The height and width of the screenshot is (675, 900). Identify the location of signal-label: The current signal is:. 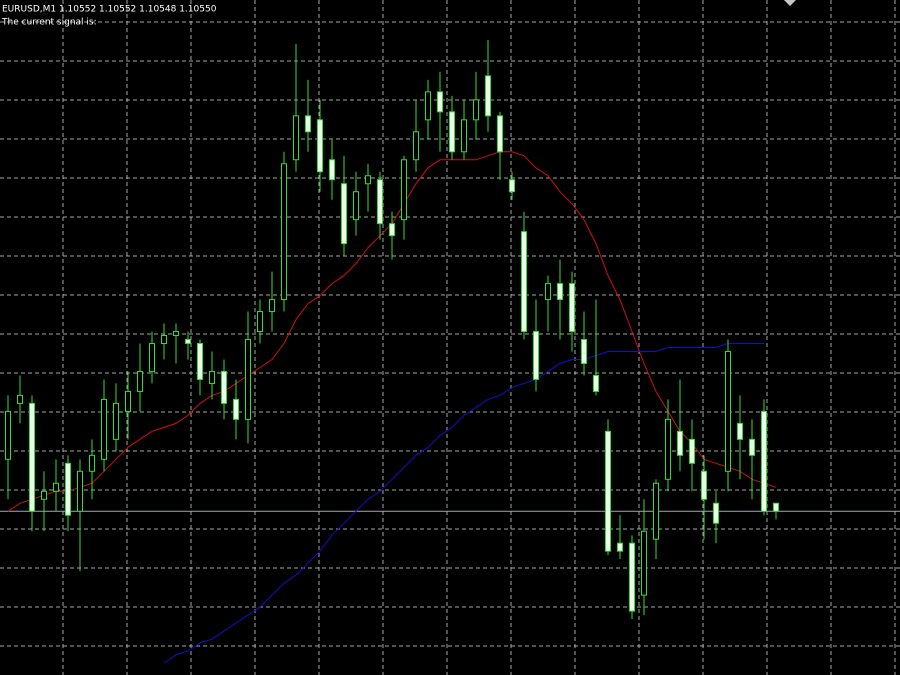
(49, 23).